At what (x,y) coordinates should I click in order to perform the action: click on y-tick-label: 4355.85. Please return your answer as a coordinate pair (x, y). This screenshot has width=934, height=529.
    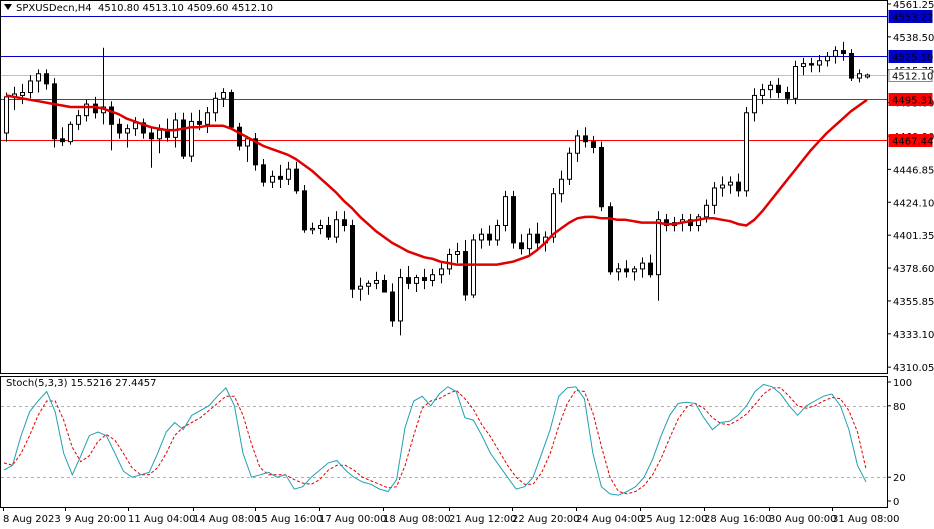
    Looking at the image, I should click on (913, 302).